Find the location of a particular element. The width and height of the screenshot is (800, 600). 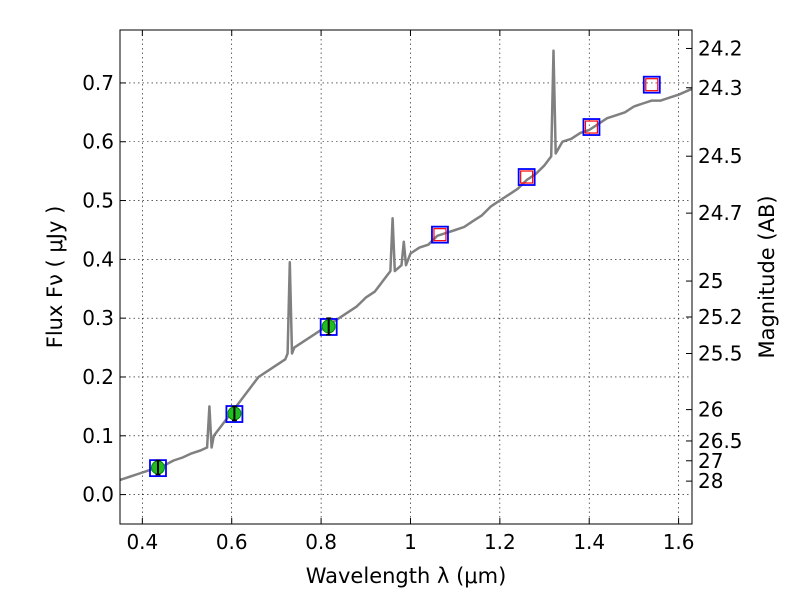

y-tick-label: 0.5 is located at coordinates (98, 201).